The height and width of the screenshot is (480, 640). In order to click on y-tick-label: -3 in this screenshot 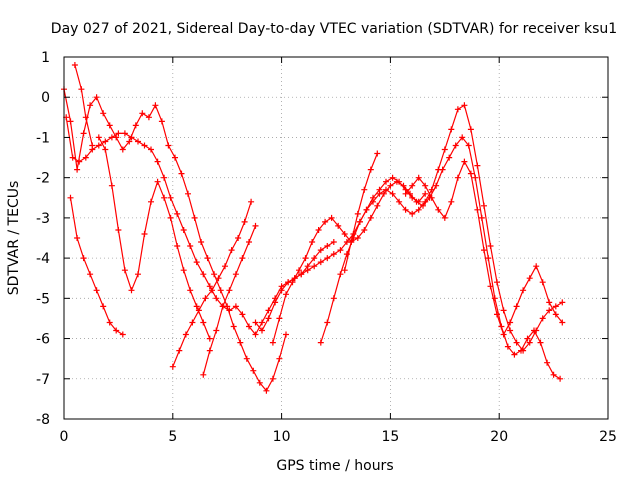, I will do `click(43, 219)`.